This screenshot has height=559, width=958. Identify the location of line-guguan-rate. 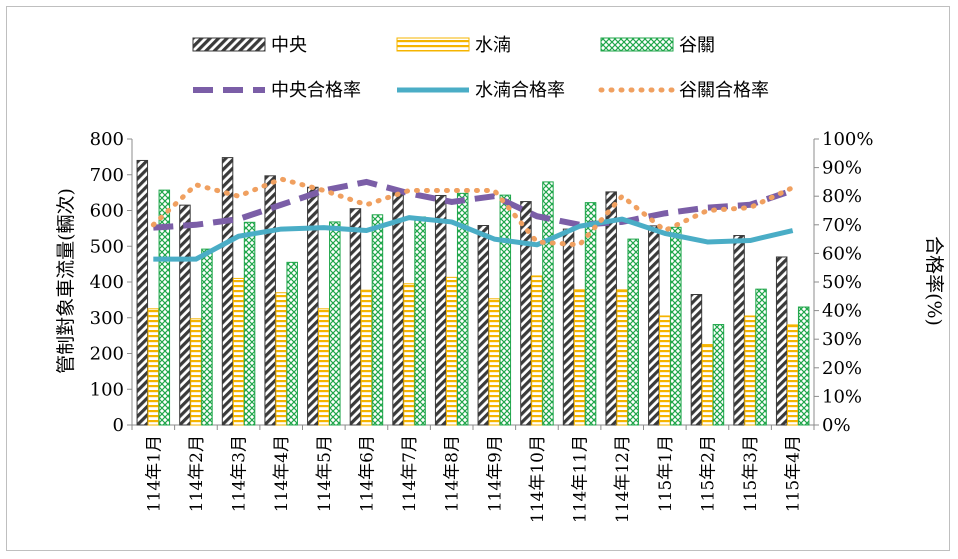
(473, 212).